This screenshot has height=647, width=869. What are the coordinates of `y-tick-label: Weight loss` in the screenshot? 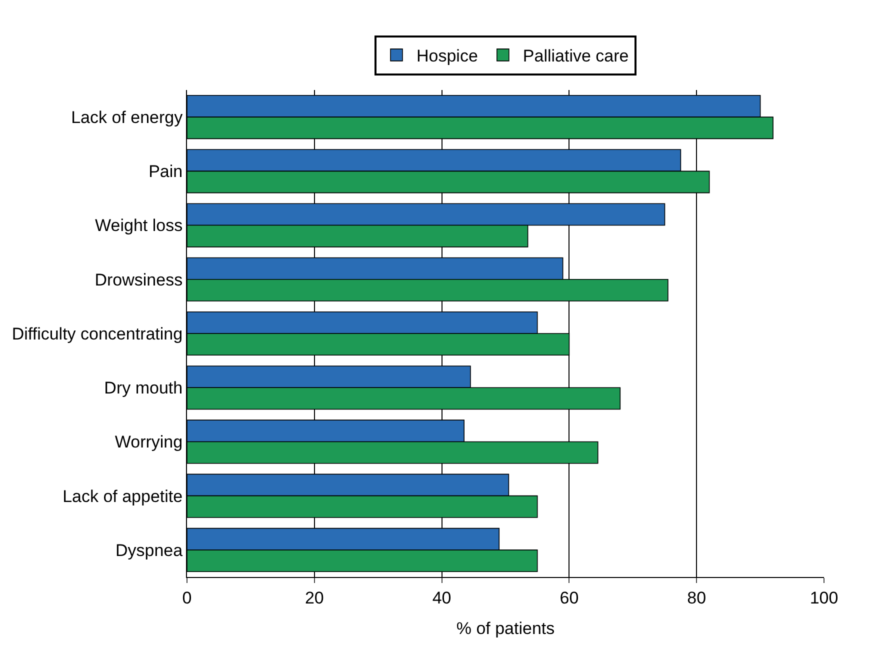 It's located at (139, 226).